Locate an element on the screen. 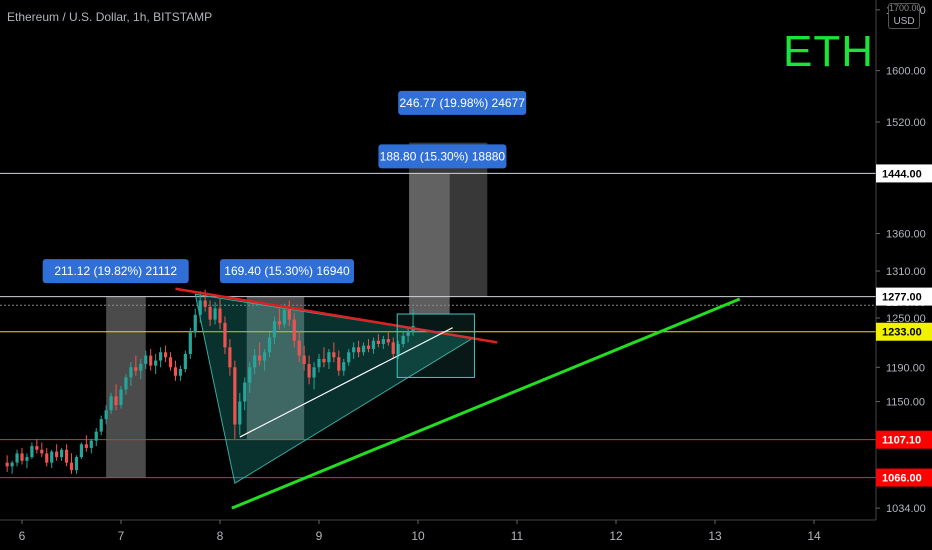  breakout-box is located at coordinates (435, 345).